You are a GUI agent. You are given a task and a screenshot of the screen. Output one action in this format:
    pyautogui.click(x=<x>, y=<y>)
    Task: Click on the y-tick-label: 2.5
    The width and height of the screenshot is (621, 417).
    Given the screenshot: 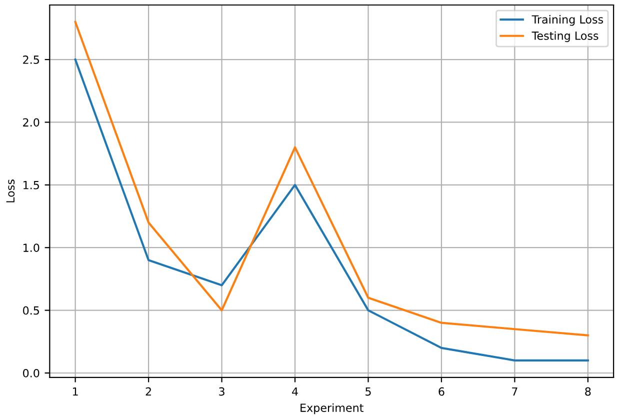 What is the action you would take?
    pyautogui.click(x=31, y=60)
    